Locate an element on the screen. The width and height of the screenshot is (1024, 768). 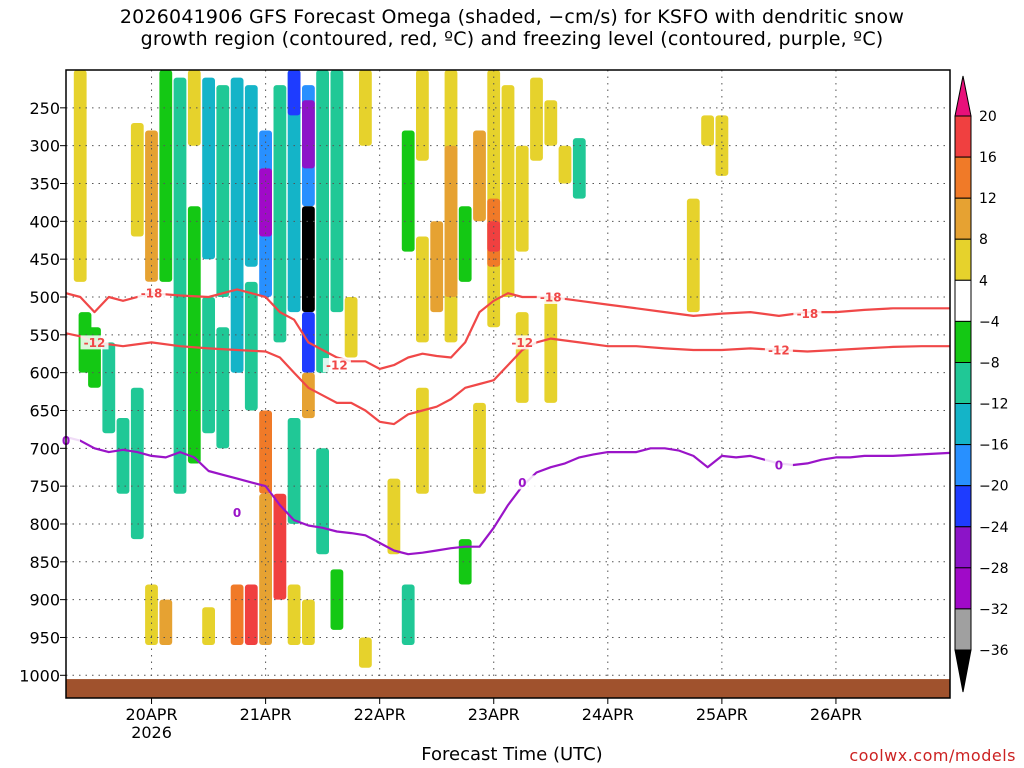
colorbar-label: 4 is located at coordinates (983, 281).